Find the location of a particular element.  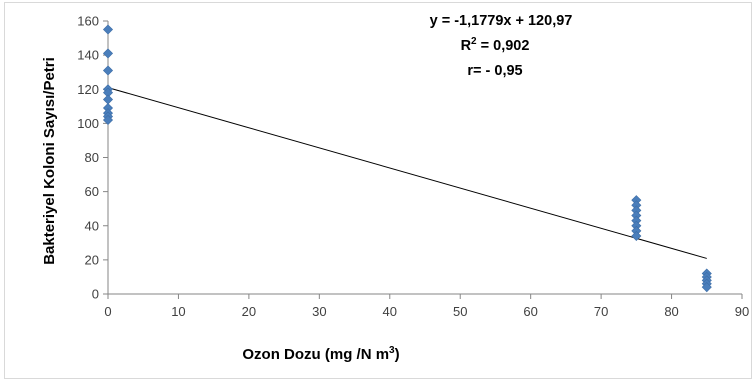

r-label: r= - 0,95 is located at coordinates (494, 71).